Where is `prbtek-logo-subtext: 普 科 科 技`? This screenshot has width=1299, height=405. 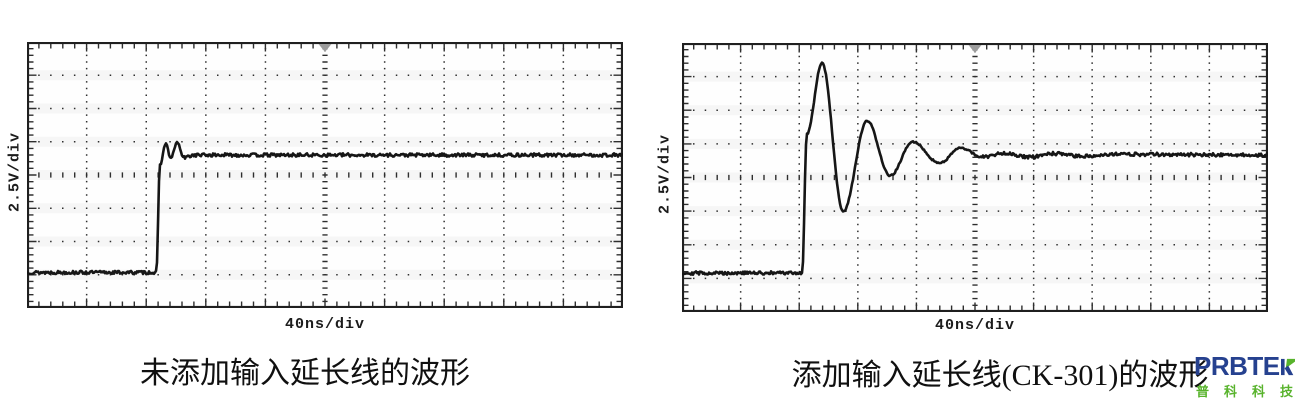 prbtek-logo-subtext: 普 科 科 技 is located at coordinates (1244, 390).